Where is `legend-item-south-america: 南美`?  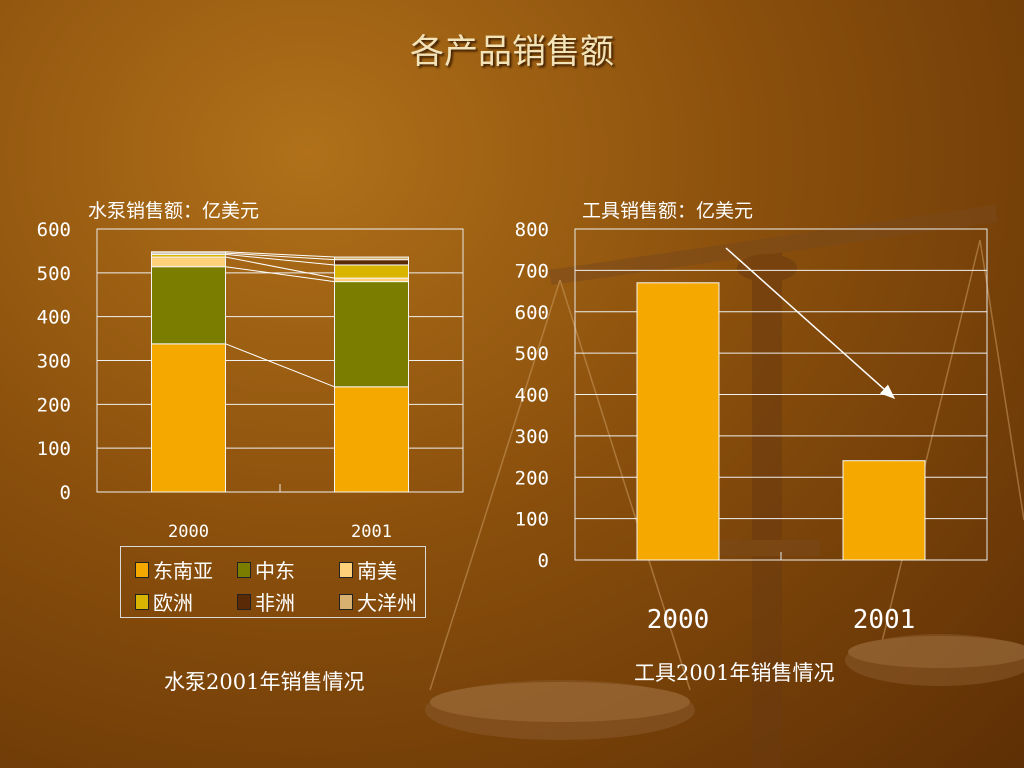
legend-item-south-america: 南美 is located at coordinates (368, 569).